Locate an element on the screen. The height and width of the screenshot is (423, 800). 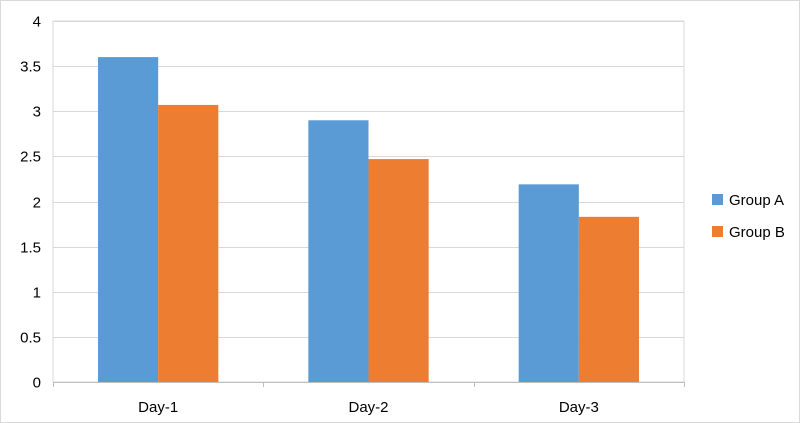
legend-swatch-group-a is located at coordinates (717, 199).